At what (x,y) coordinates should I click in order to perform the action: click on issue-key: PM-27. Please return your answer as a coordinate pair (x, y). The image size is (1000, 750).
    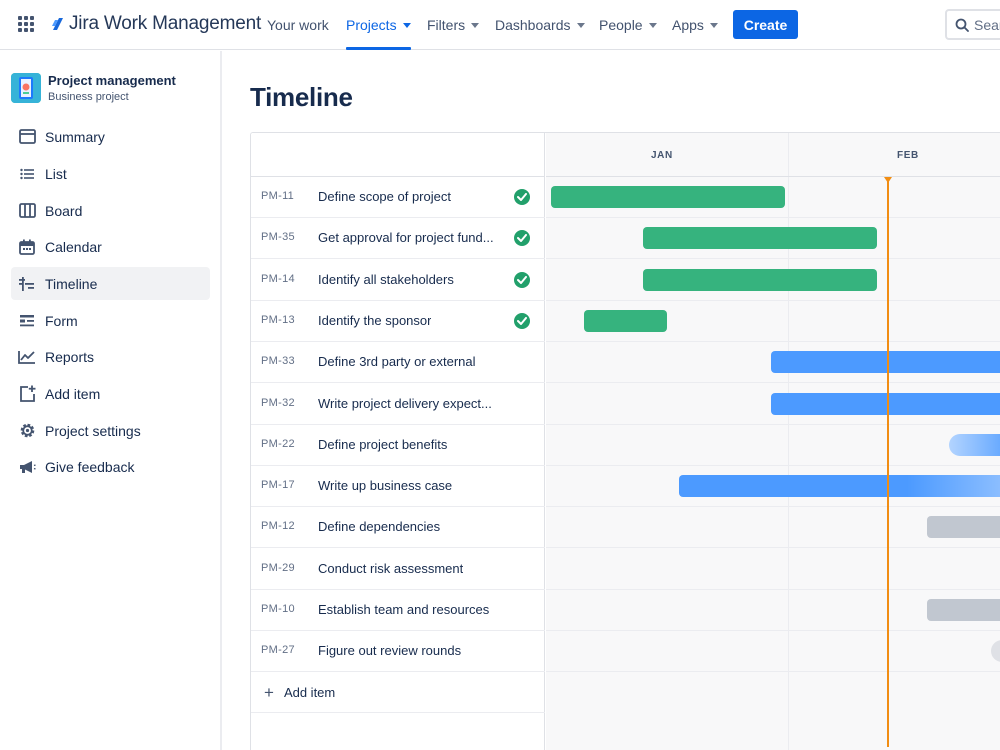
    Looking at the image, I should click on (278, 650).